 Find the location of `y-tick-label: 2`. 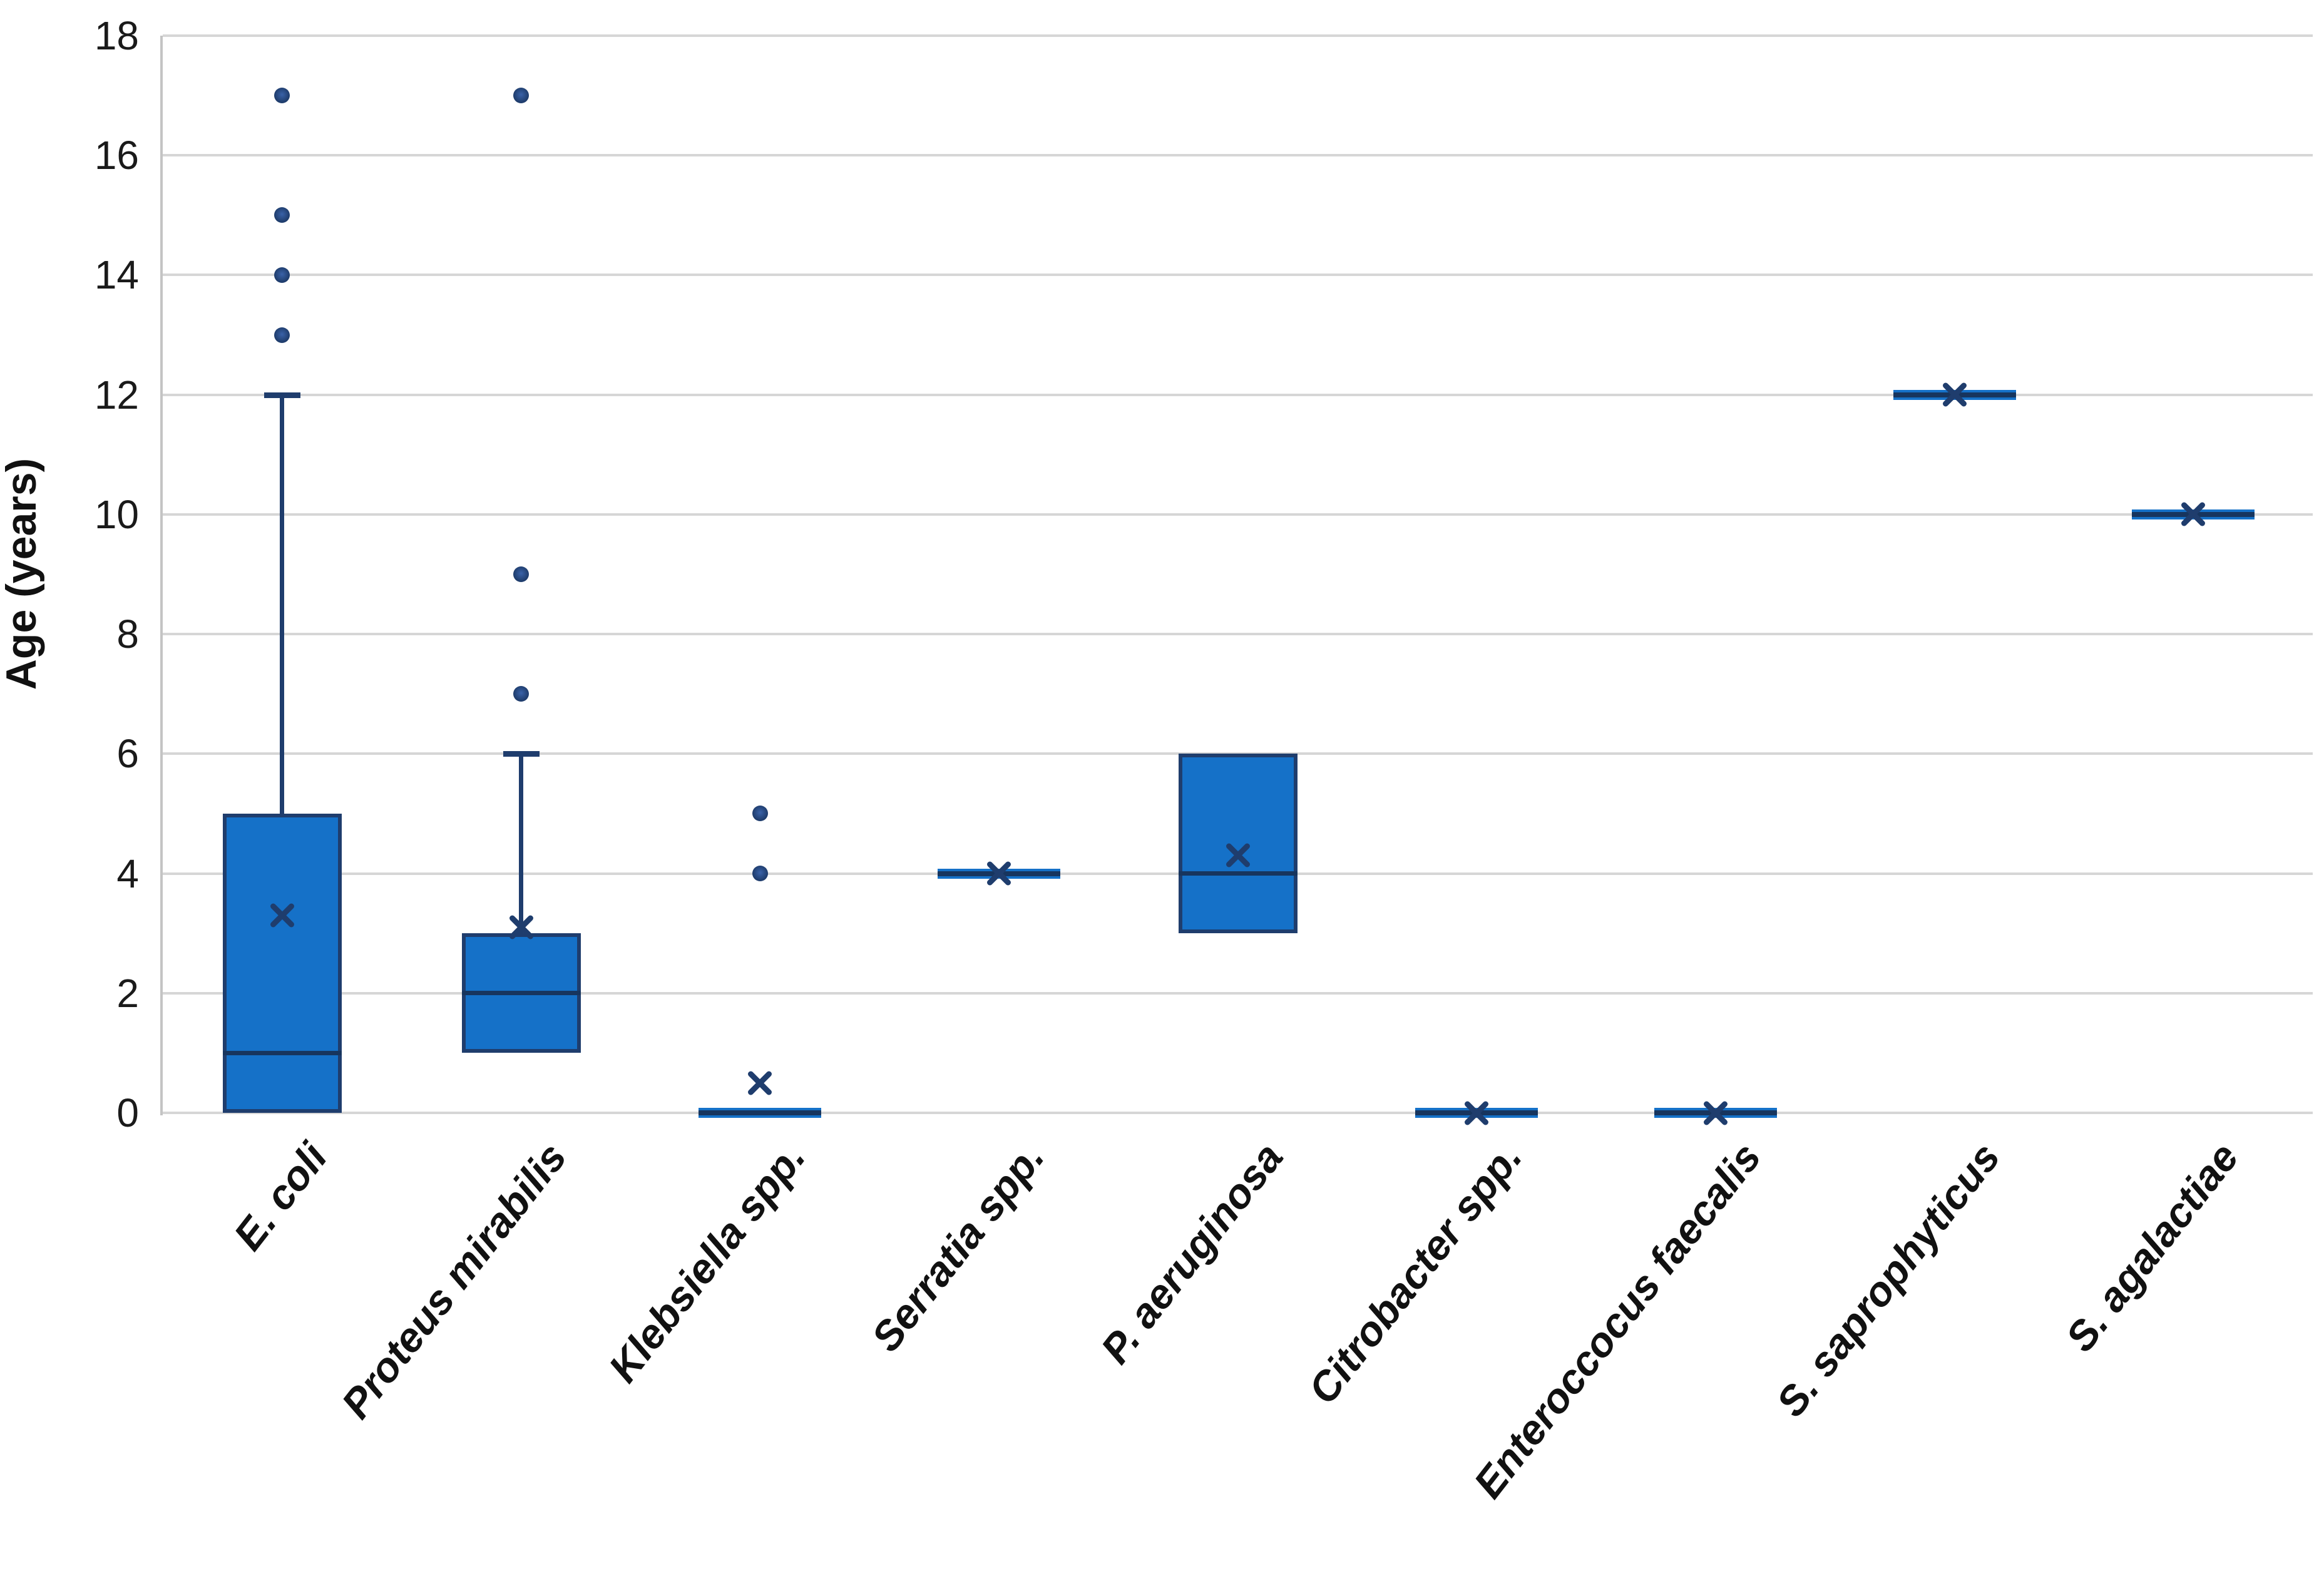

y-tick-label: 2 is located at coordinates (127, 993).